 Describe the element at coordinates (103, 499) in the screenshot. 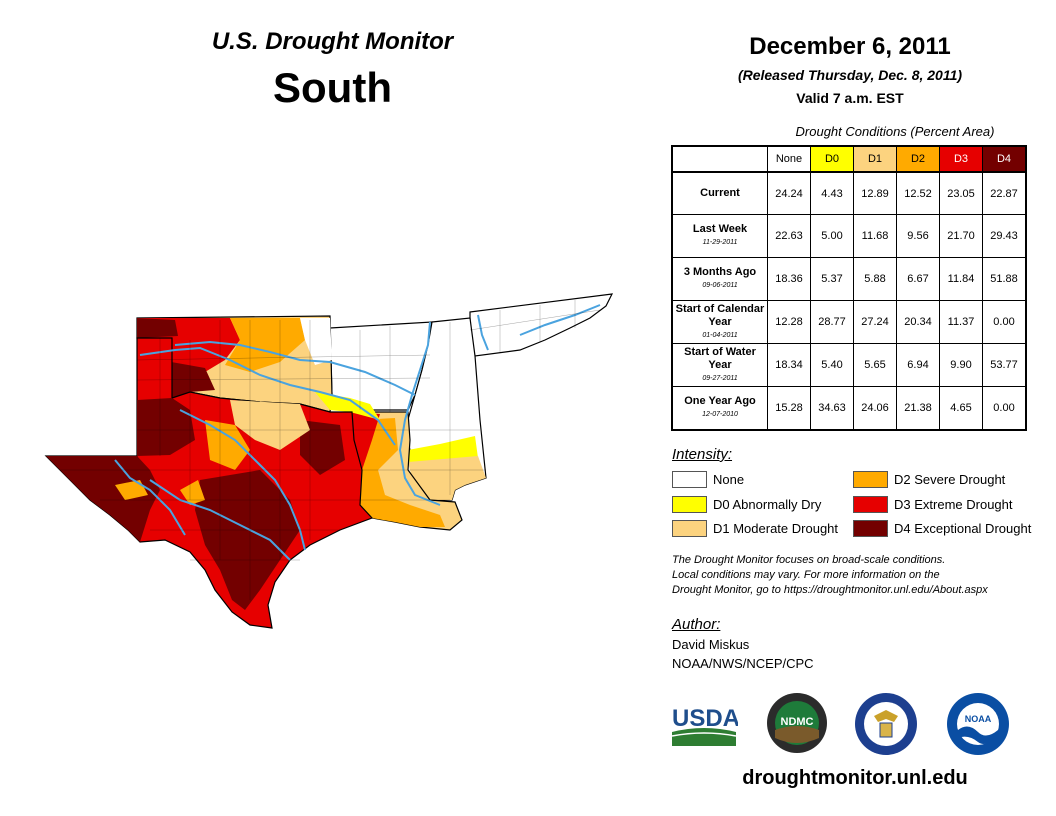

I see `texas-d4-west` at that location.